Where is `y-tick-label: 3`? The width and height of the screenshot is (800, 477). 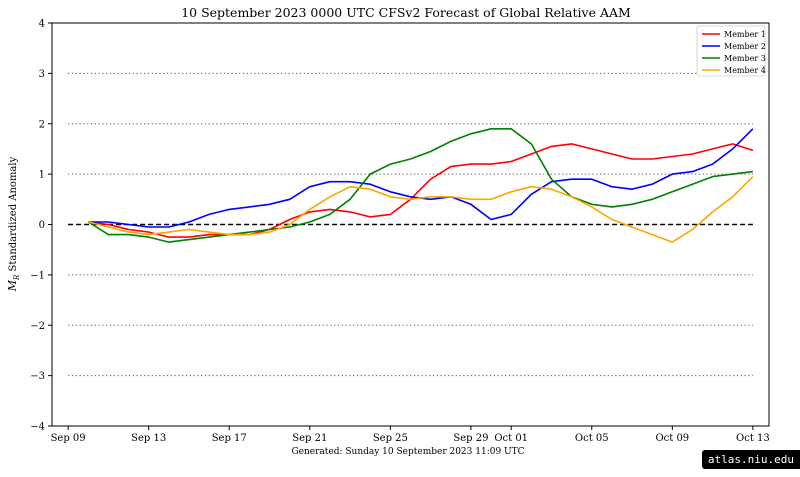
y-tick-label: 3 is located at coordinates (42, 74).